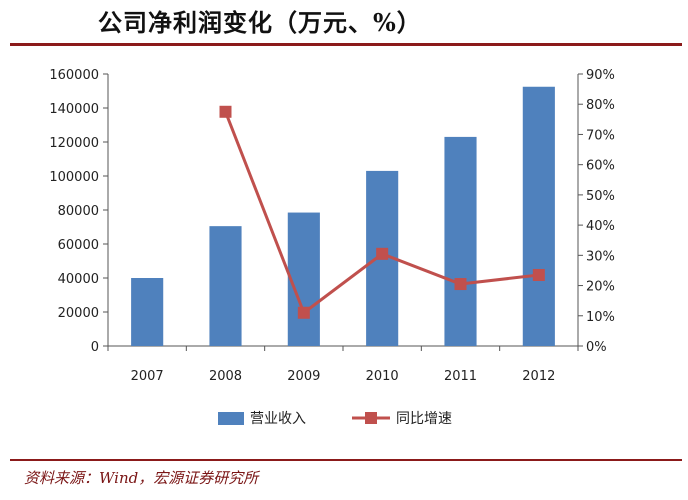 The height and width of the screenshot is (500, 688). What do you see at coordinates (343, 365) in the screenshot?
I see `x-axis-ticks: 2007 2008 2009 2010 2011 2012` at bounding box center [343, 365].